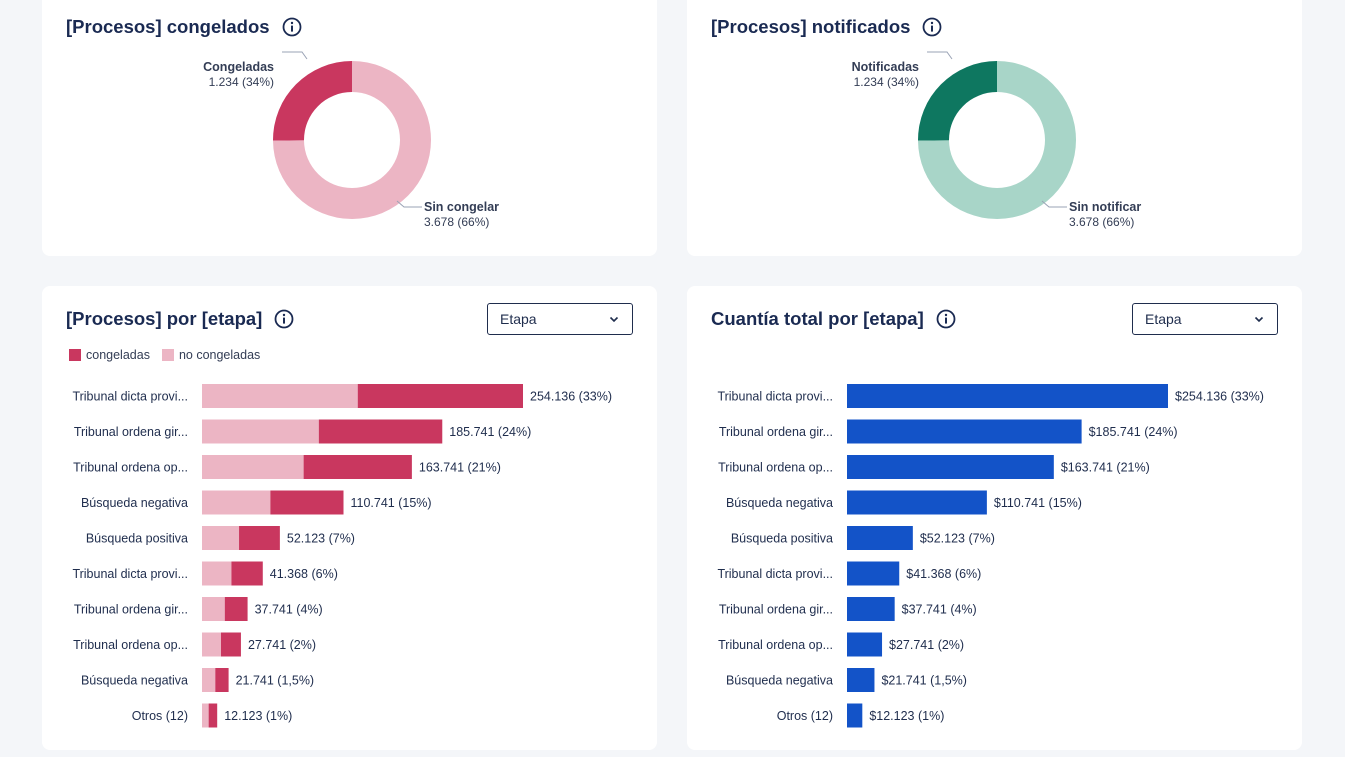 The width and height of the screenshot is (1345, 757). I want to click on bar-value-label: 110.741 (15%), so click(391, 503).